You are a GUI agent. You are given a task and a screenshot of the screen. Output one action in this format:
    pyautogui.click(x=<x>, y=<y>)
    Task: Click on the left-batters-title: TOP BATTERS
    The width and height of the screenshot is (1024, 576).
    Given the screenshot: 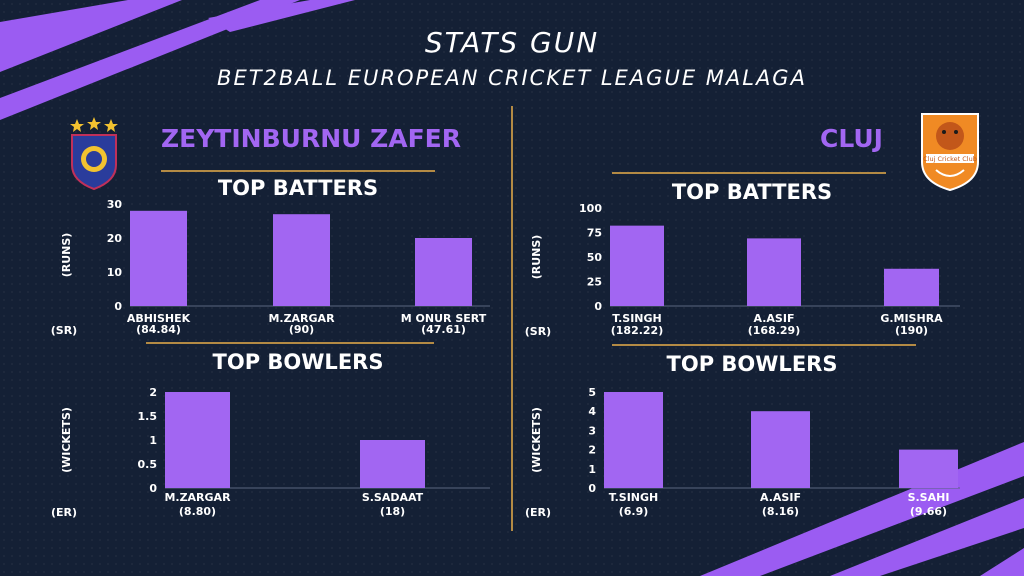 What is the action you would take?
    pyautogui.click(x=298, y=188)
    